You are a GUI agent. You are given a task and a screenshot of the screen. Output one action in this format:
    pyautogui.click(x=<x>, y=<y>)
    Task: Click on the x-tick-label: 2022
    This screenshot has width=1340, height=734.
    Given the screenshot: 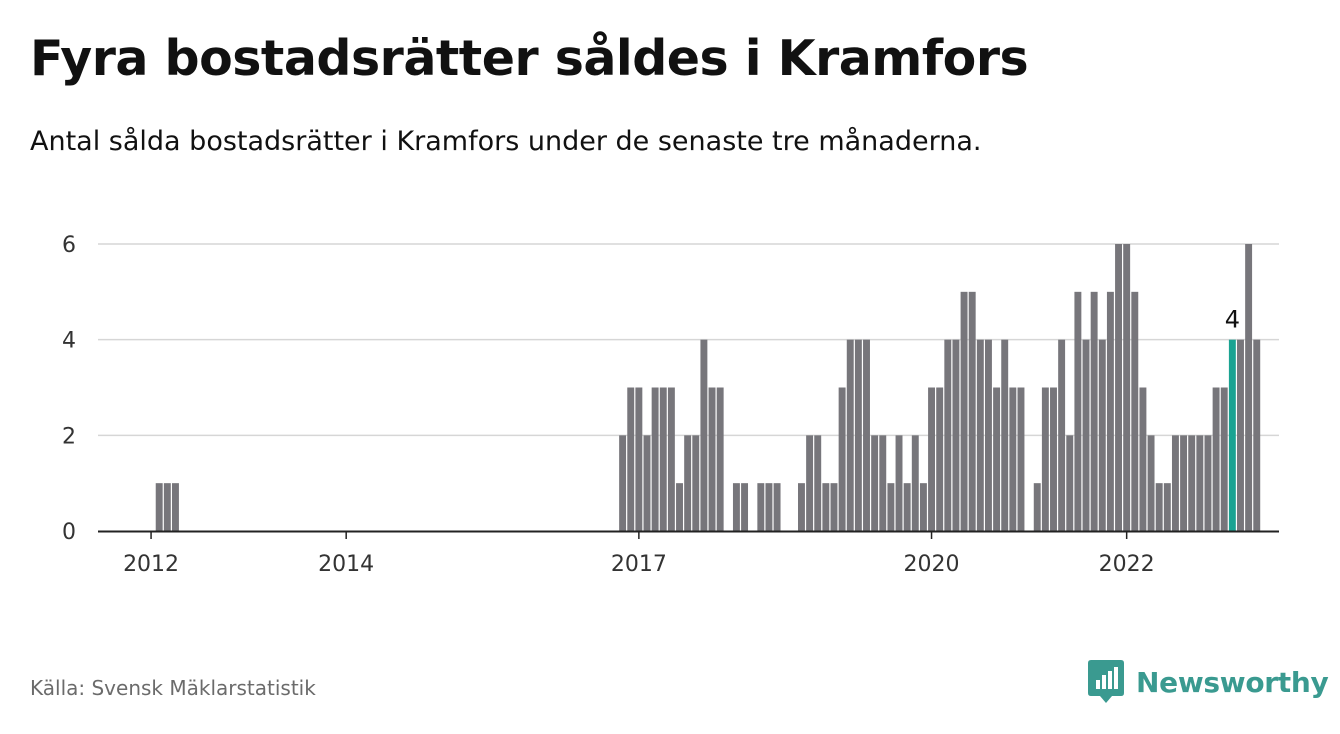 What is the action you would take?
    pyautogui.click(x=1127, y=564)
    